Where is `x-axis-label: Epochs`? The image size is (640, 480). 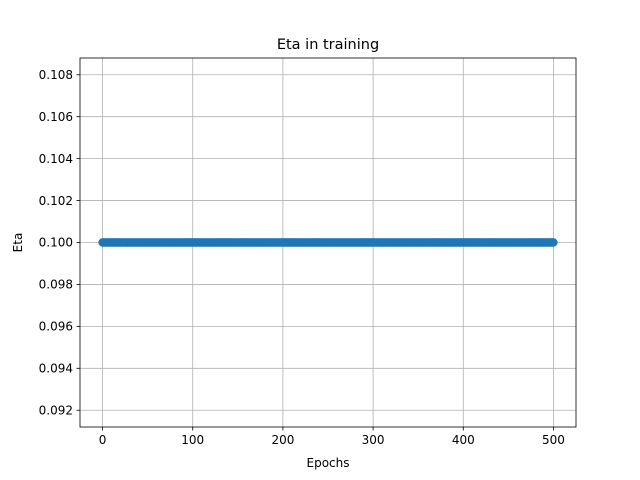
x-axis-label: Epochs is located at coordinates (328, 463).